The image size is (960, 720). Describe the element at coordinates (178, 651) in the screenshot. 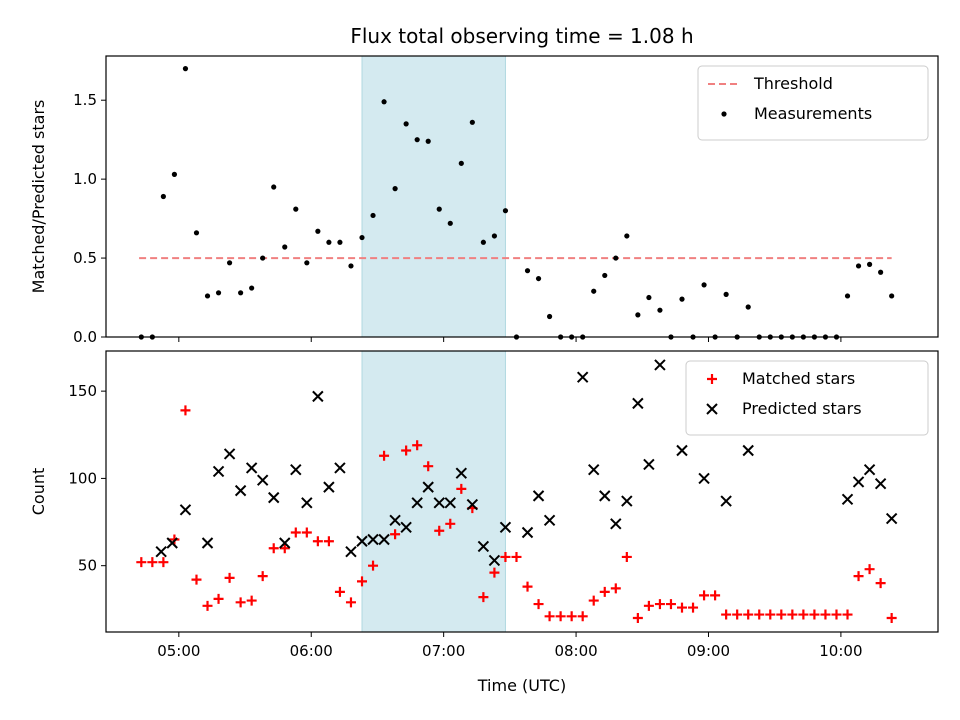

I see `x-tick-label: 05:00` at that location.